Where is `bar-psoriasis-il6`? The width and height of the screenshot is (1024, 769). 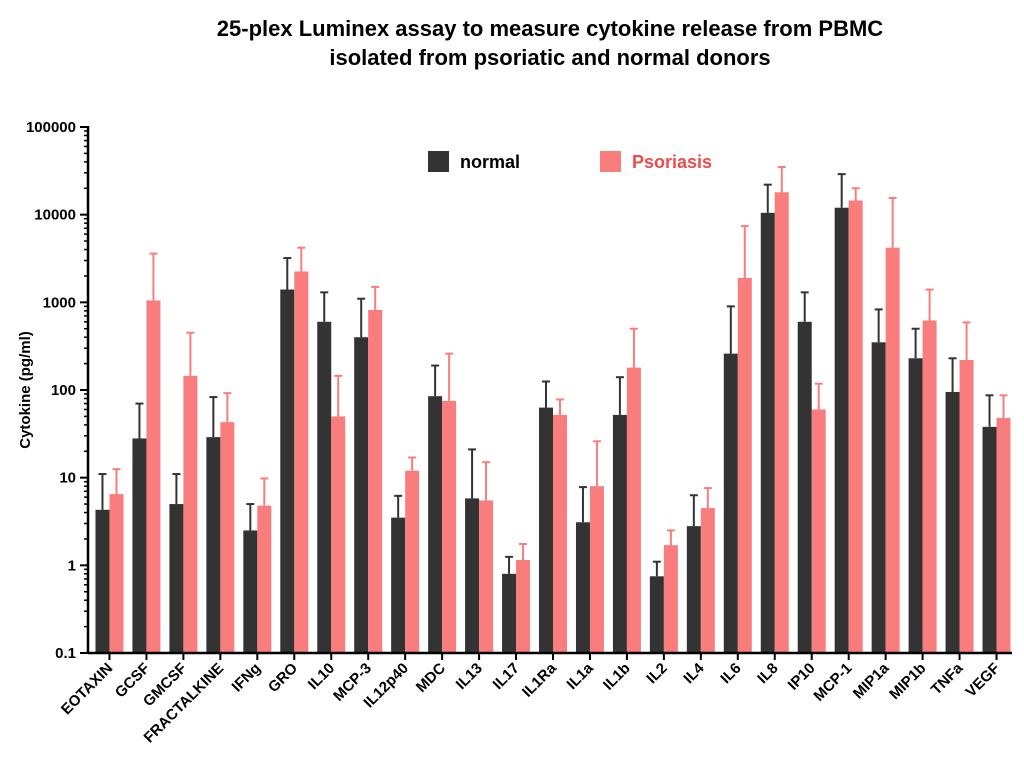 bar-psoriasis-il6 is located at coordinates (744, 465).